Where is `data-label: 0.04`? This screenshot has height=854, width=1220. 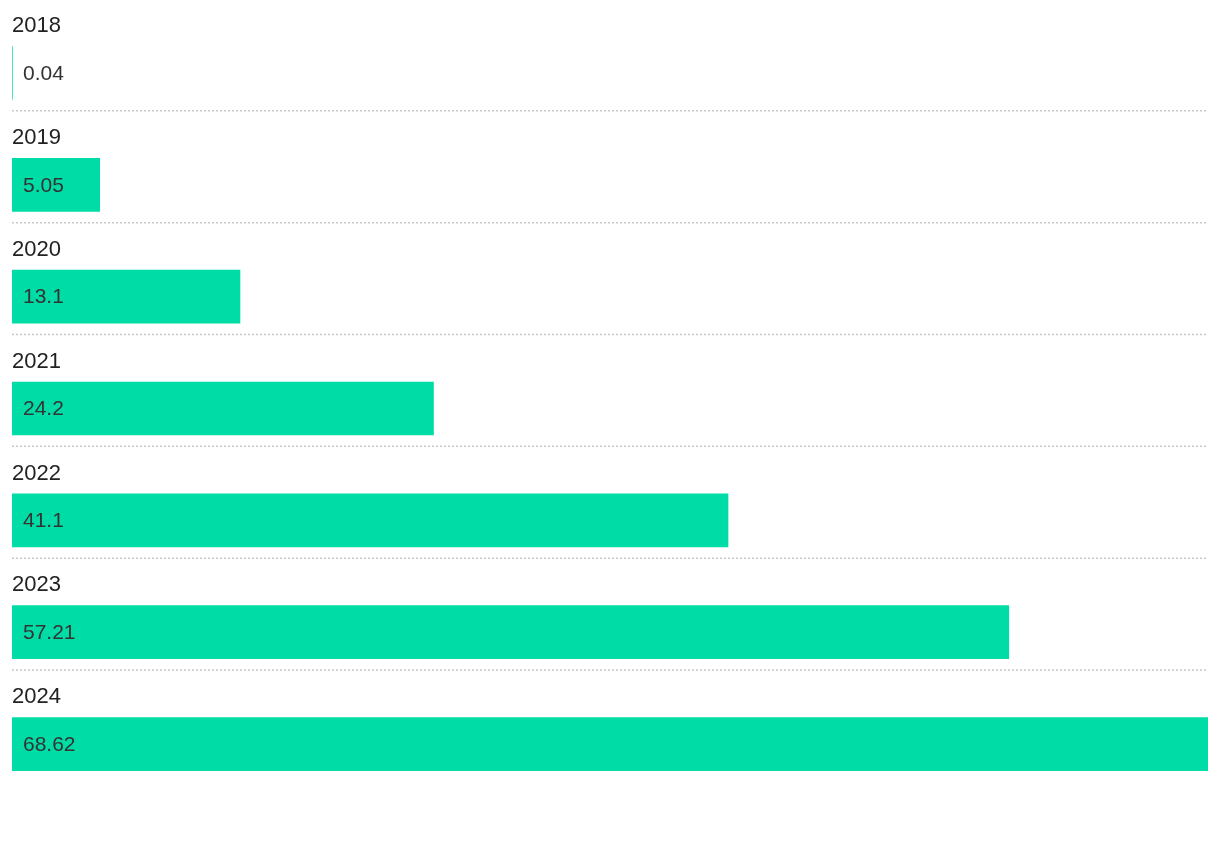
data-label: 0.04 is located at coordinates (44, 72).